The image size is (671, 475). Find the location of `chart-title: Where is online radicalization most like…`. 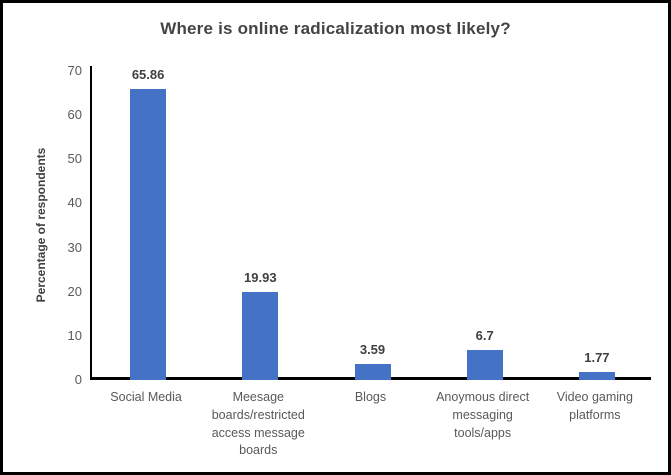

chart-title: Where is online radicalization most like… is located at coordinates (335, 28).